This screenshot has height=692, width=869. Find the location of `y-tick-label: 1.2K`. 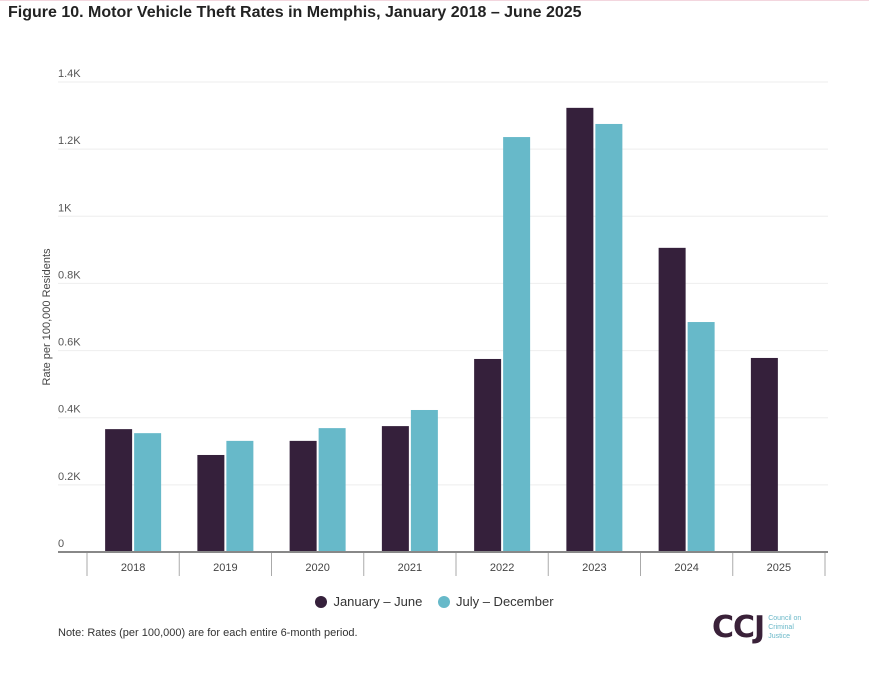

y-tick-label: 1.2K is located at coordinates (69, 141).